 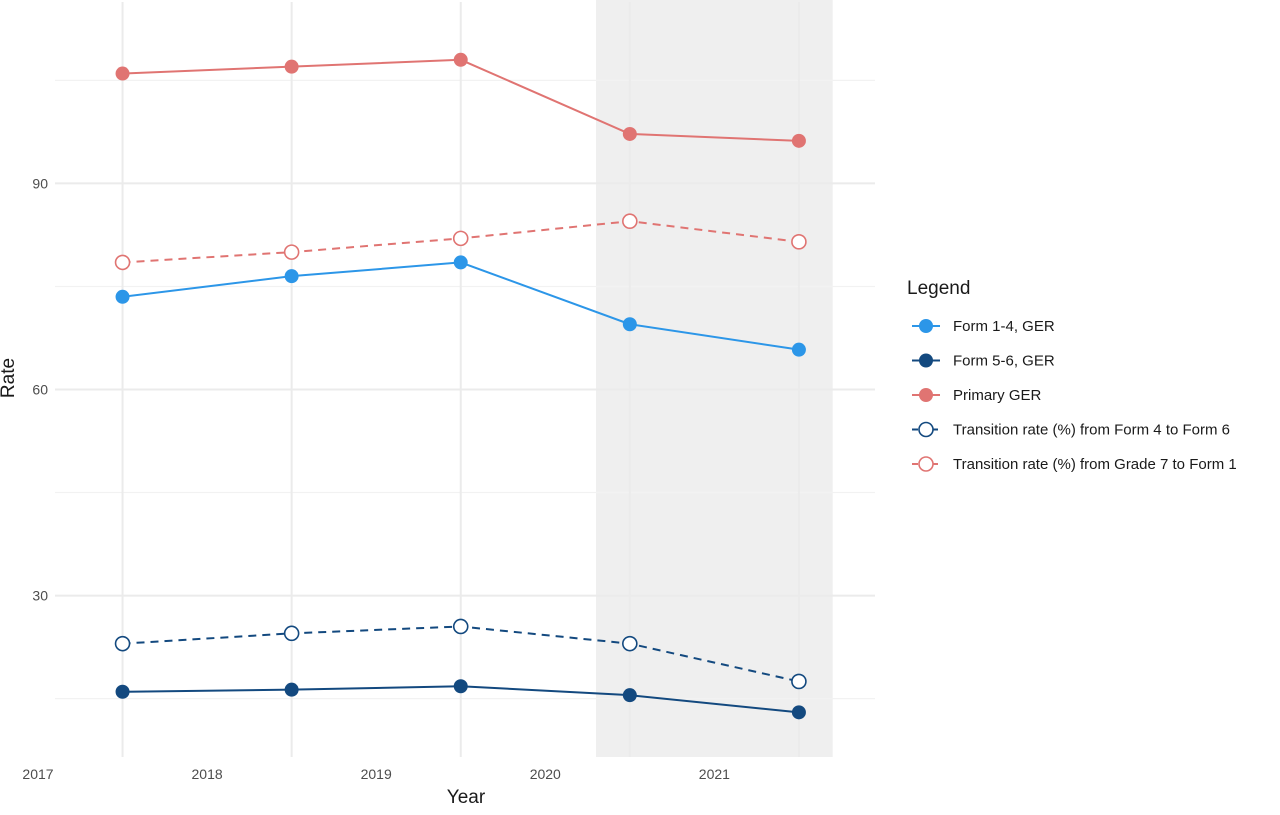 I want to click on legend-item-3: Primary GER, so click(x=977, y=395).